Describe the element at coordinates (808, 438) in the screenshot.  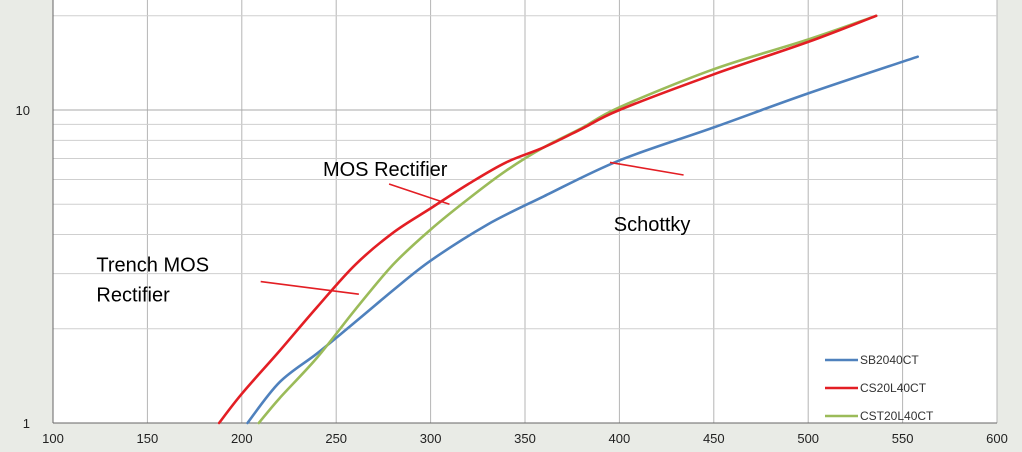
I see `x-tick-label: 500` at that location.